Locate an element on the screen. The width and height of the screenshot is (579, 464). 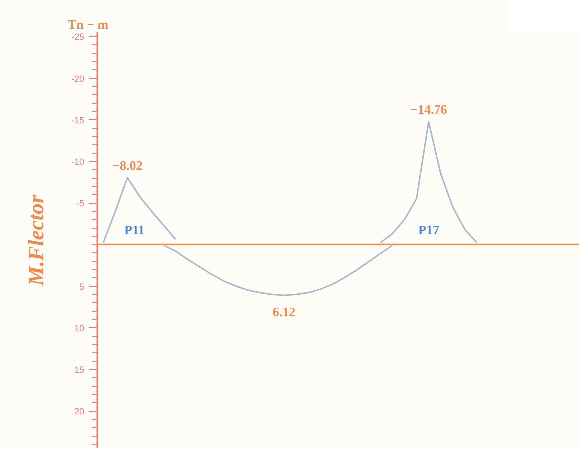
text: Tn − m is located at coordinates (88, 24).